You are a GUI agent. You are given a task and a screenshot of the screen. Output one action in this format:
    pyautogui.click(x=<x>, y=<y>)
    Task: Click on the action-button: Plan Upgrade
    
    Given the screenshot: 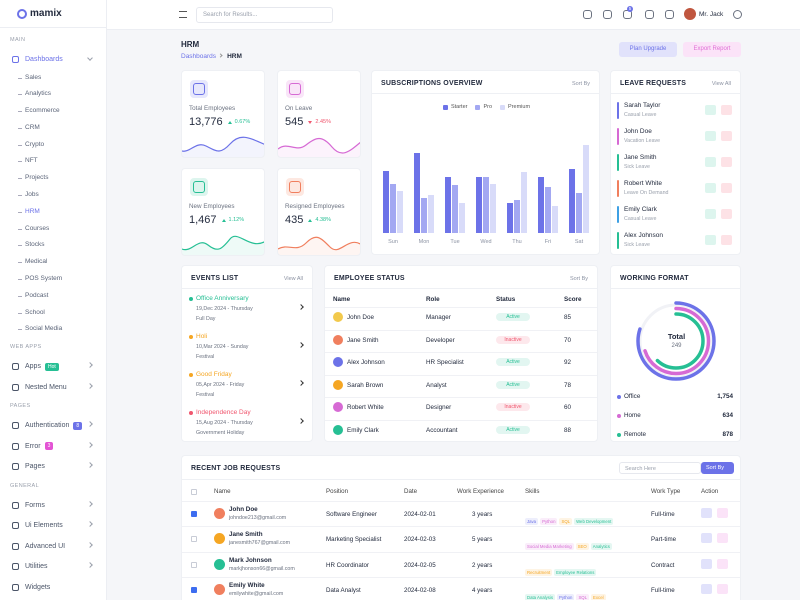 What is the action you would take?
    pyautogui.click(x=648, y=49)
    